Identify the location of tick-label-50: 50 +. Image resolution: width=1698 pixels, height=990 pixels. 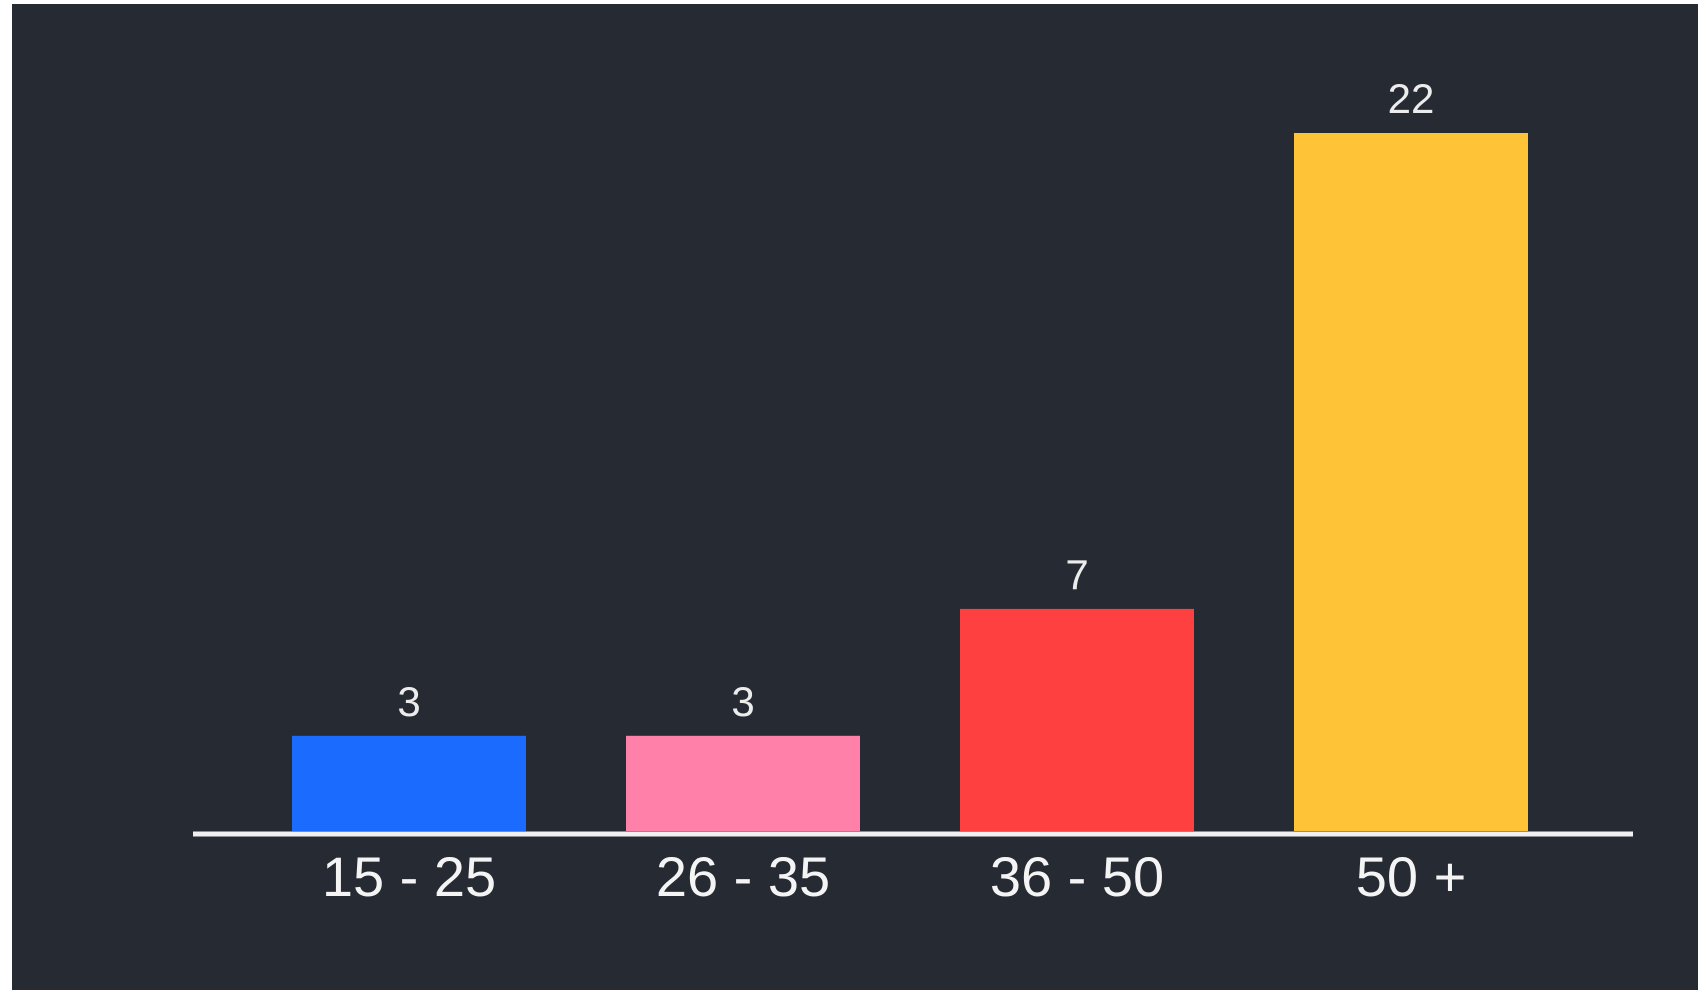
(1411, 876).